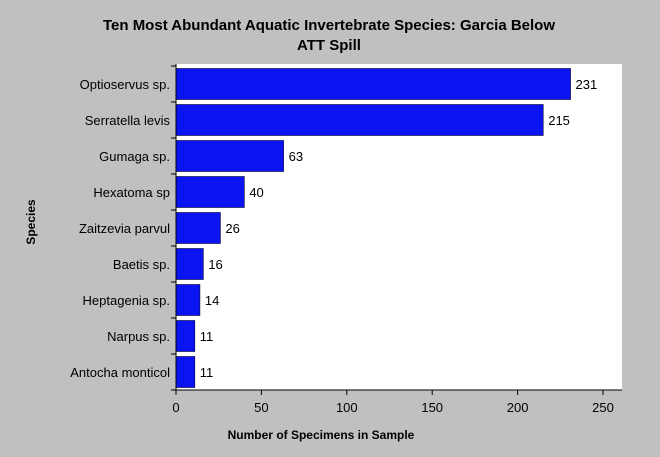 The width and height of the screenshot is (660, 457). What do you see at coordinates (347, 407) in the screenshot?
I see `x-tick-label: 100` at bounding box center [347, 407].